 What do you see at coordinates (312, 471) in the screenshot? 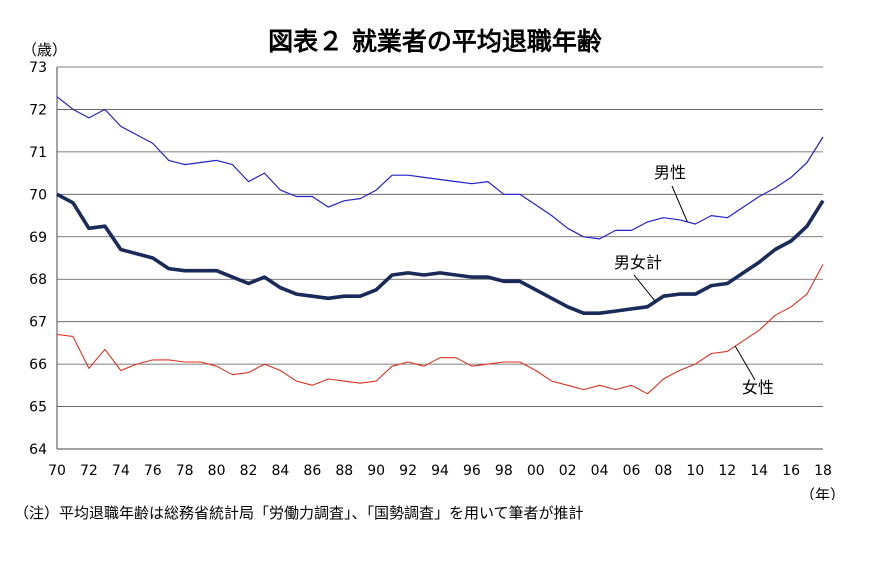
I see `x-tick-label: 86` at bounding box center [312, 471].